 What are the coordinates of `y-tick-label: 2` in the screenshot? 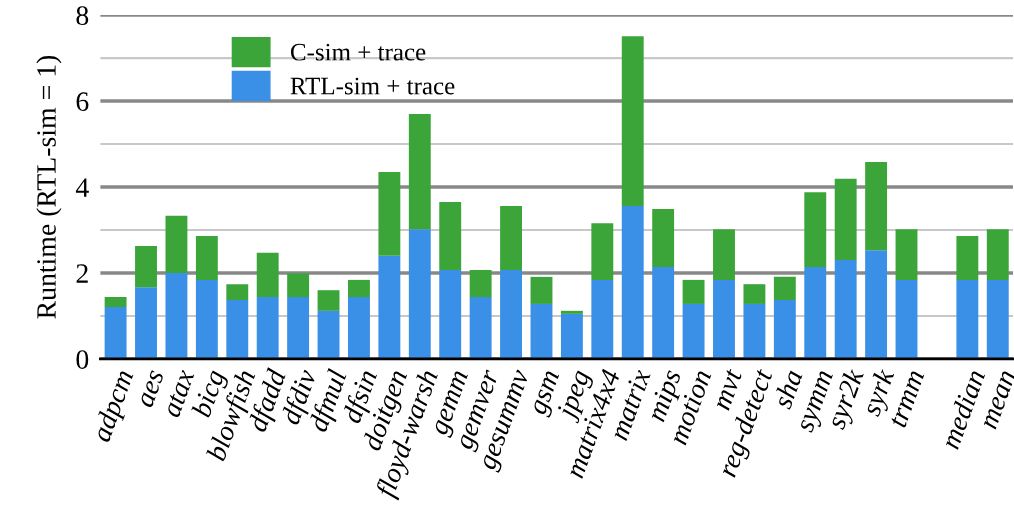 It's located at (82, 273).